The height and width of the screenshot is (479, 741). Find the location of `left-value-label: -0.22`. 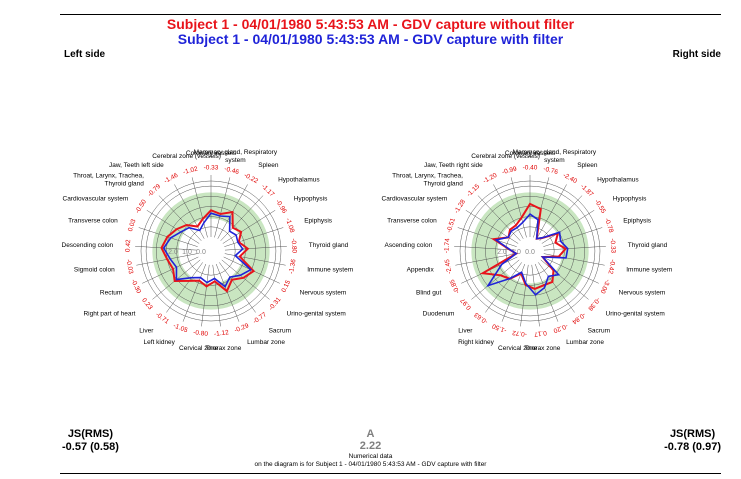

left-value-label: -0.22 is located at coordinates (251, 178).